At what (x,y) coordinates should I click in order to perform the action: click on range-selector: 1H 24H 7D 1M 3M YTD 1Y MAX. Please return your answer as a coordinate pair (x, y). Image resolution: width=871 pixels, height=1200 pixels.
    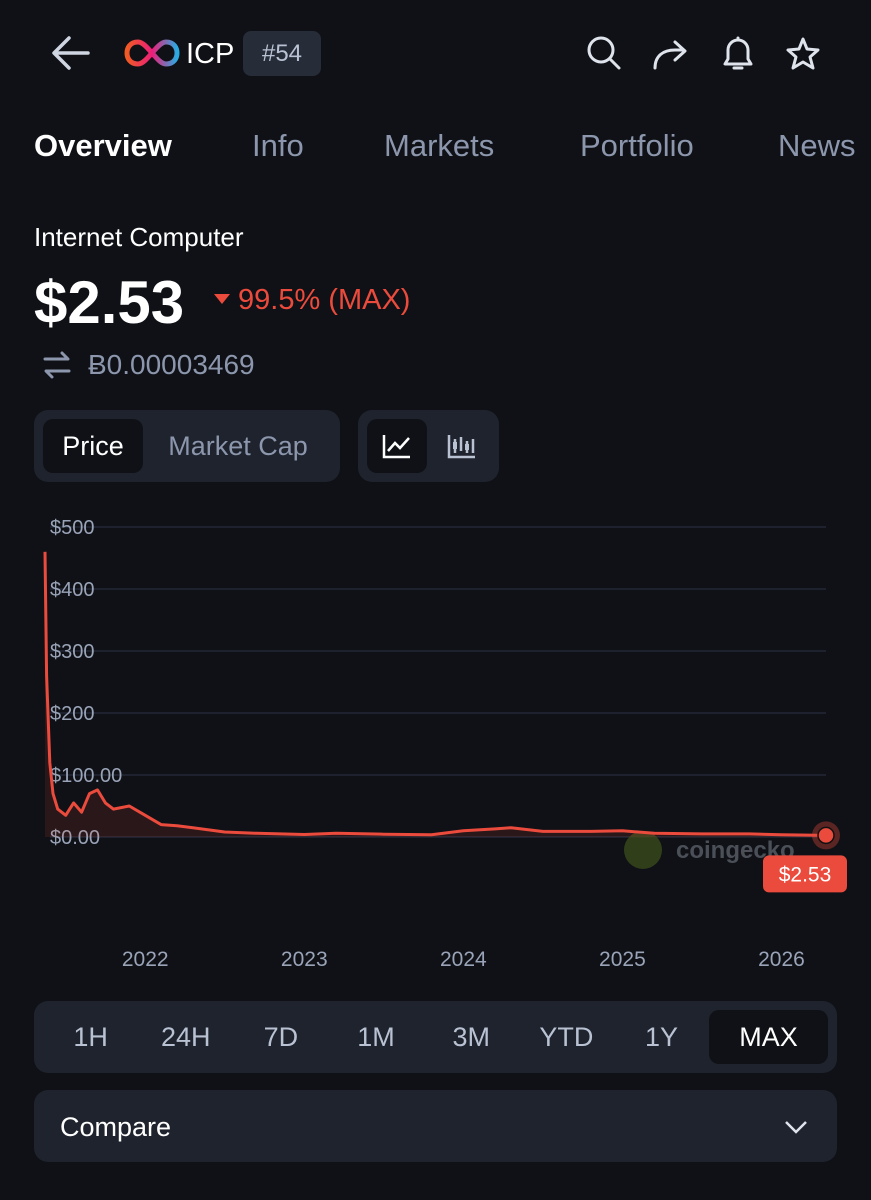
    Looking at the image, I should click on (435, 1037).